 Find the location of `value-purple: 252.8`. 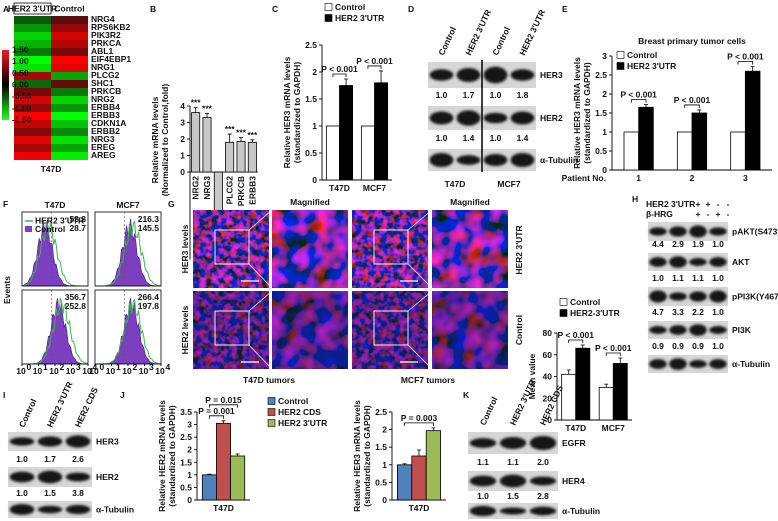

value-purple: 252.8 is located at coordinates (76, 306).